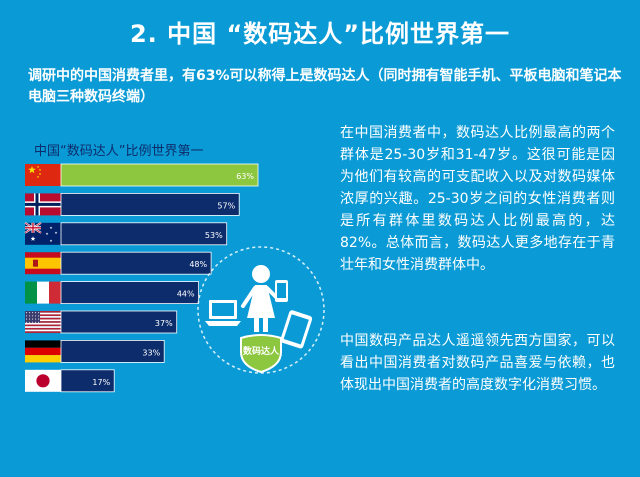 The image size is (640, 477). Describe the element at coordinates (226, 205) in the screenshot. I see `data-label-norway: 57%` at that location.